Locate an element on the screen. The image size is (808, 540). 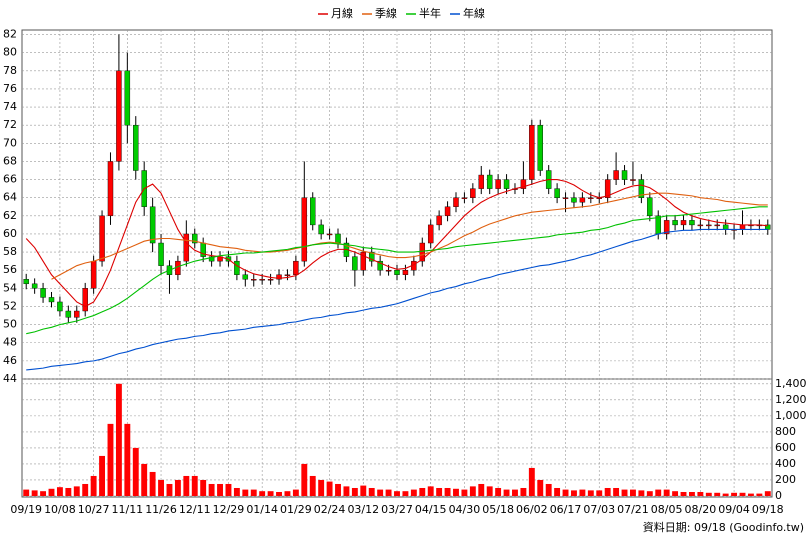
x-tick-label: 11/26 is located at coordinates (161, 509).